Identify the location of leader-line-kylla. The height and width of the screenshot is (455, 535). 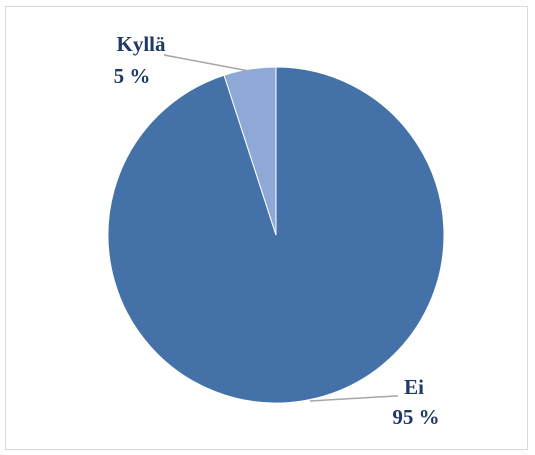
(206, 63).